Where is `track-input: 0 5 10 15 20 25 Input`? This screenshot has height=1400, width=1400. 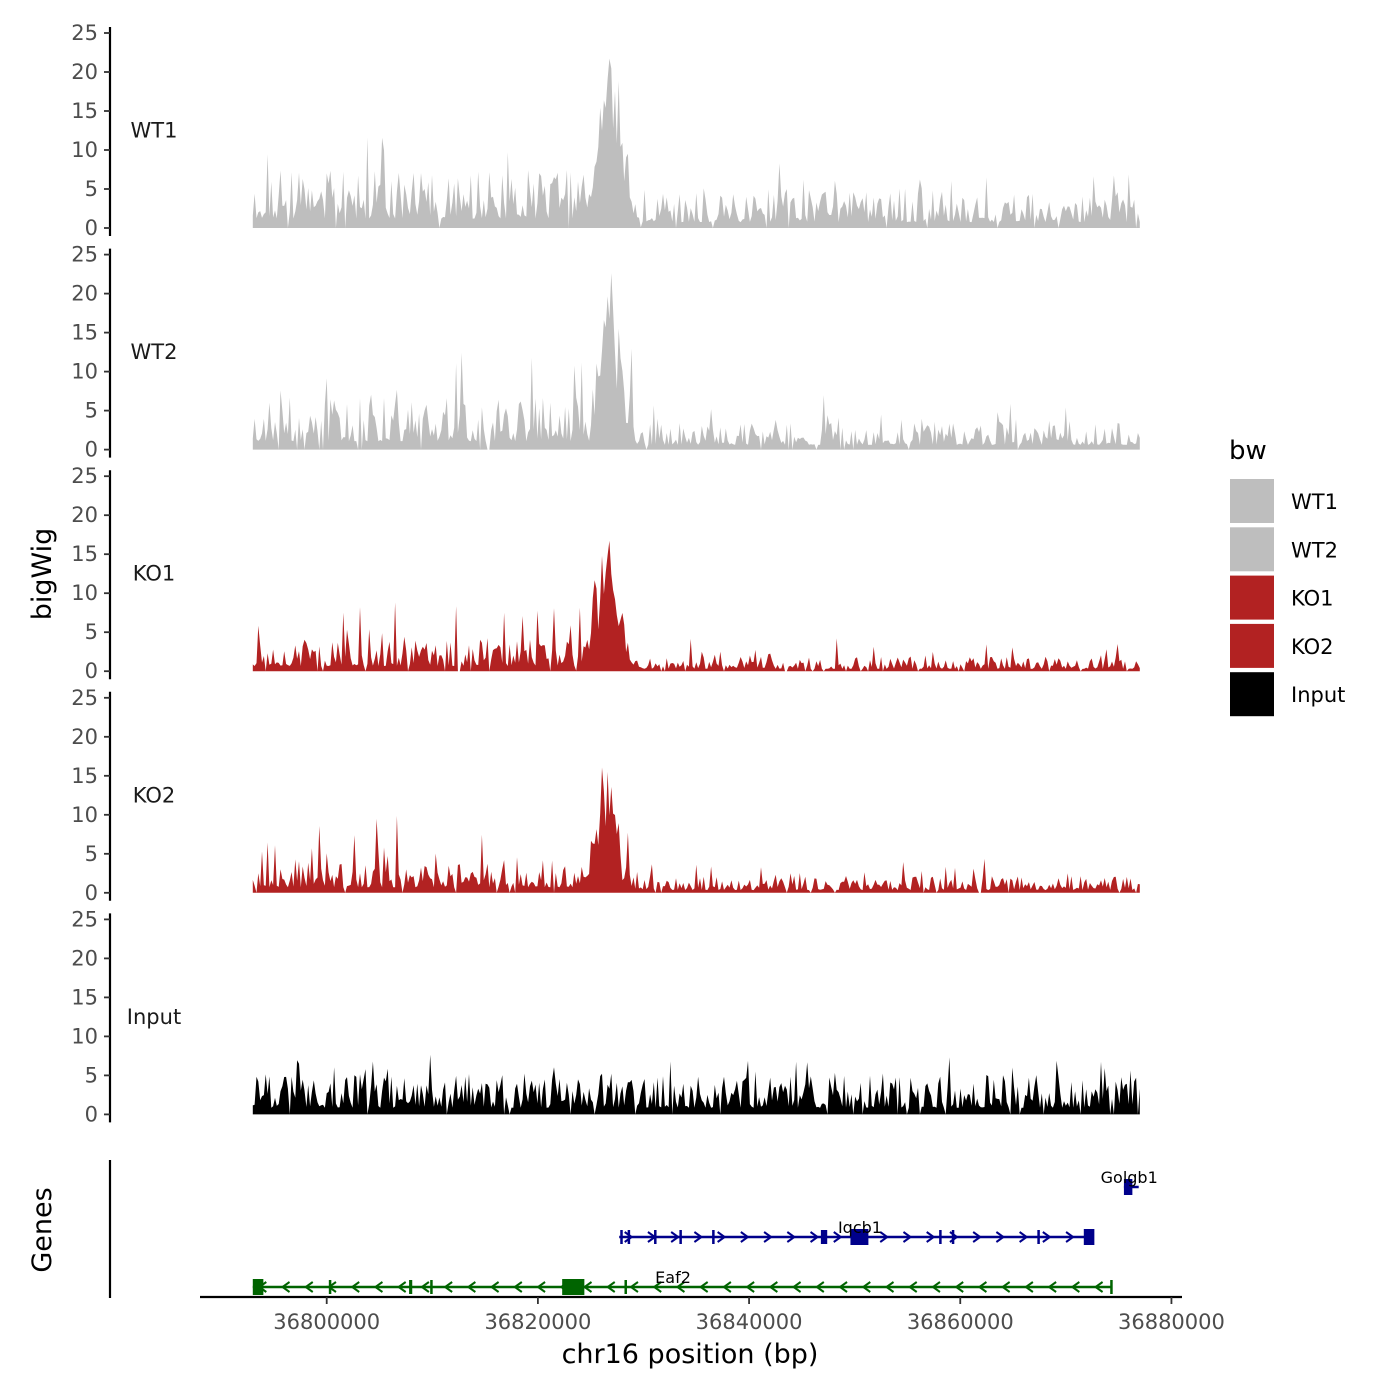 track-input: 0 5 10 15 20 25 Input is located at coordinates (605, 1016).